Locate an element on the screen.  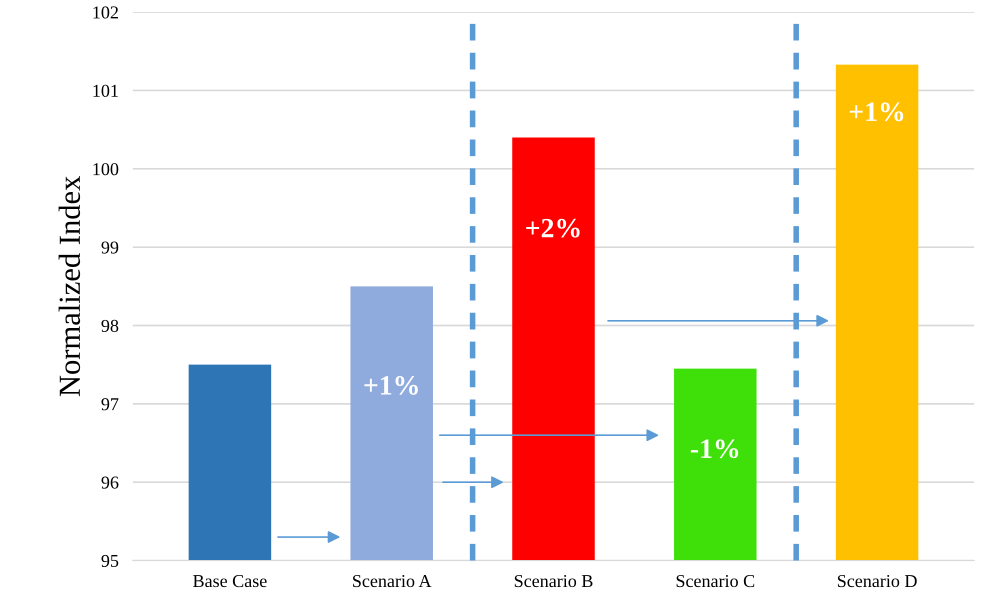
x-tick-label: Scenario C is located at coordinates (715, 581).